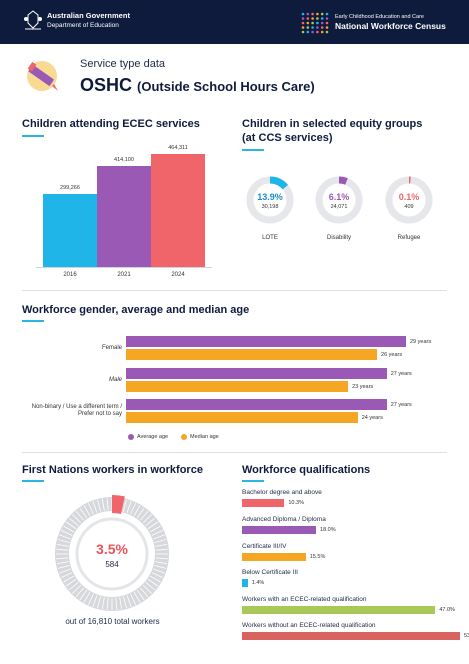 This screenshot has height=664, width=469. I want to click on qualifications-title: Workforce qualifications, so click(306, 470).